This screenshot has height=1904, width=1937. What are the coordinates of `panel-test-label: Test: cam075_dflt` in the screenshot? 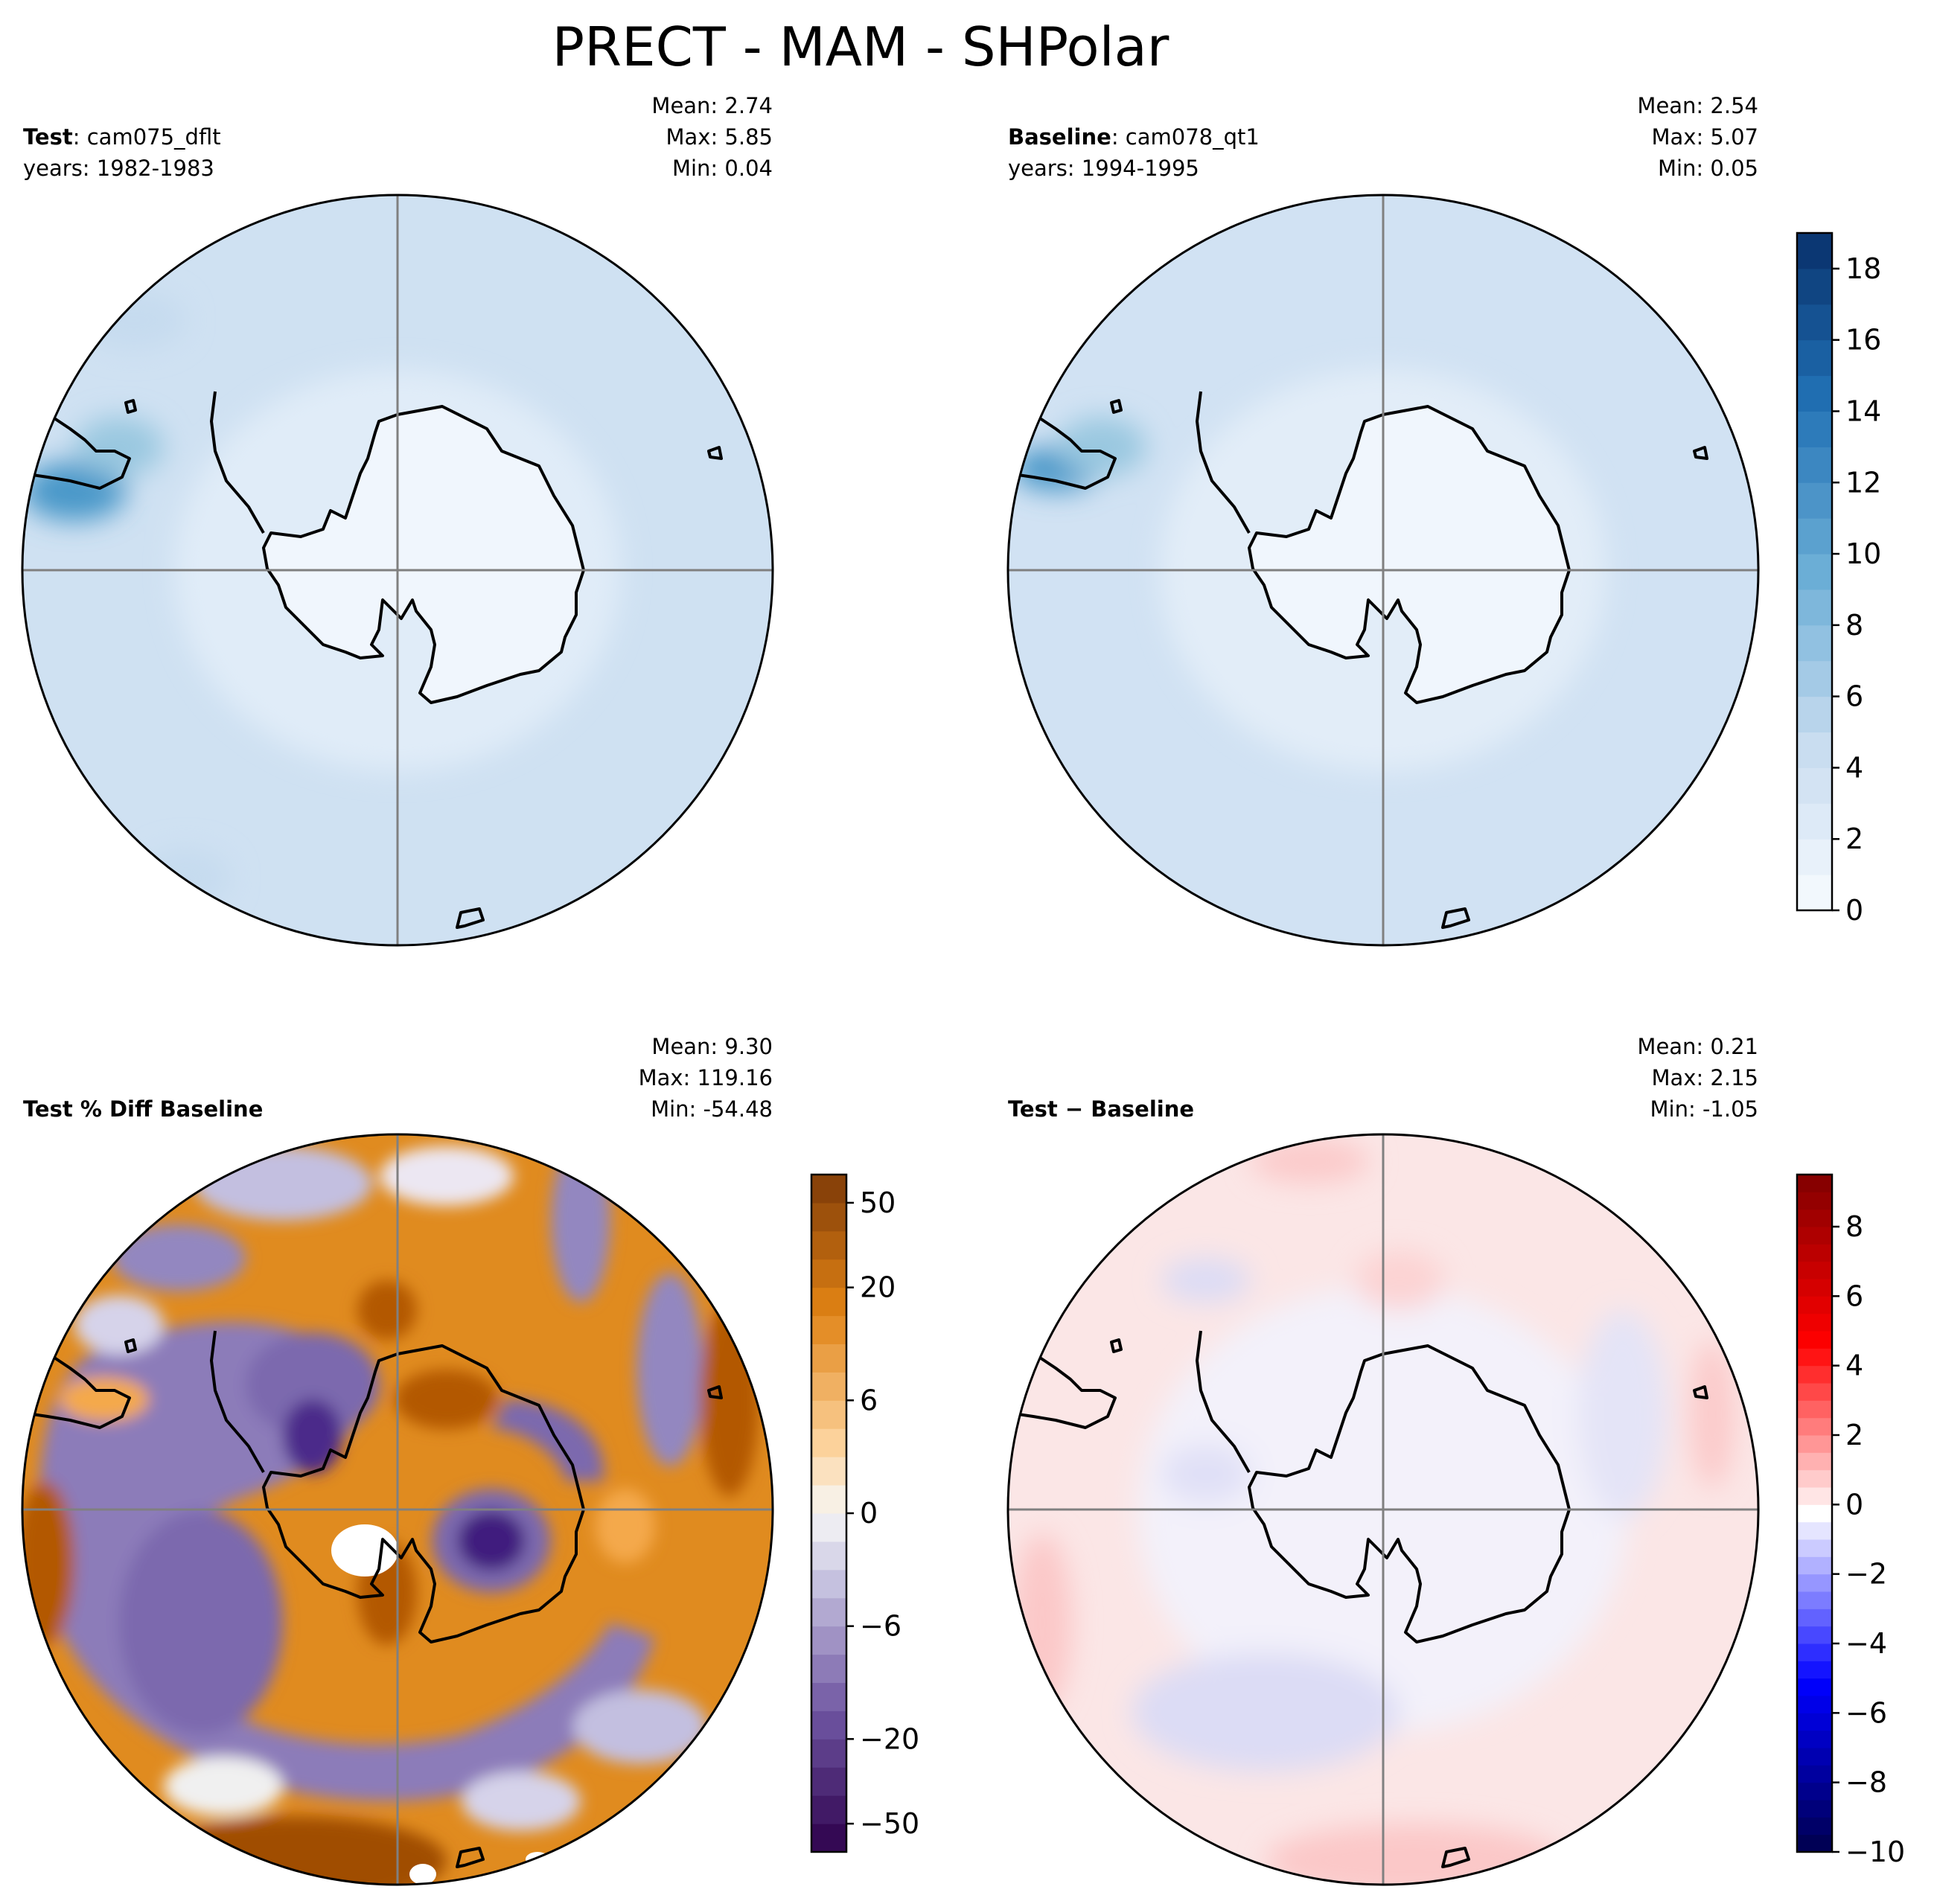 It's located at (122, 137).